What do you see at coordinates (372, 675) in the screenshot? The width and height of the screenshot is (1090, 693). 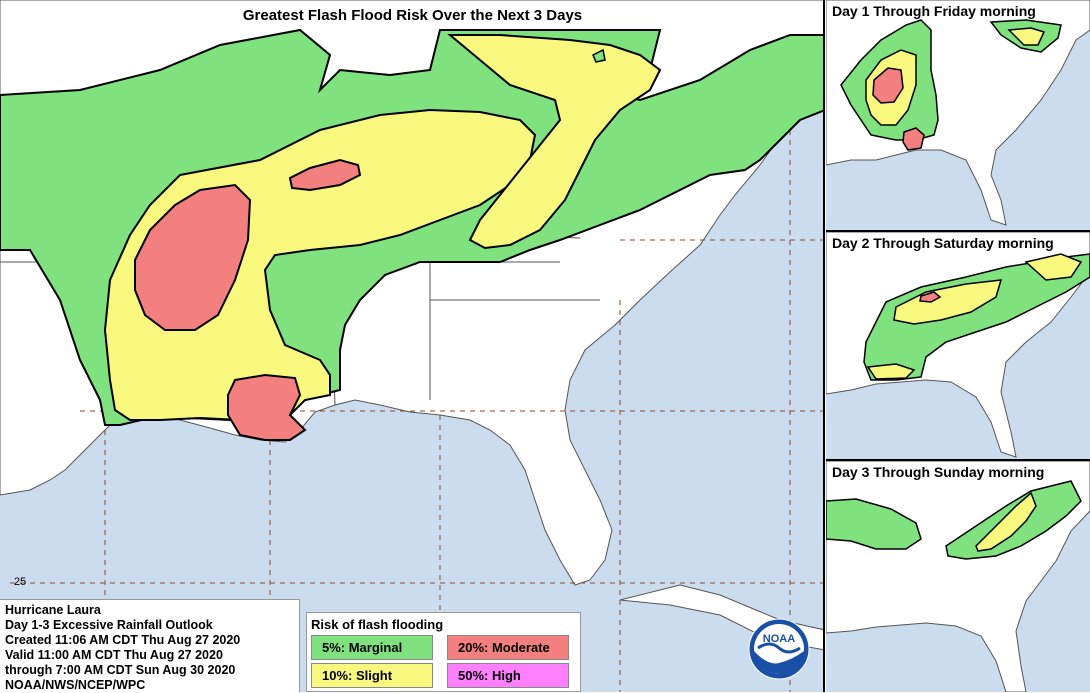 I see `legend-slight: 10%: Slight` at bounding box center [372, 675].